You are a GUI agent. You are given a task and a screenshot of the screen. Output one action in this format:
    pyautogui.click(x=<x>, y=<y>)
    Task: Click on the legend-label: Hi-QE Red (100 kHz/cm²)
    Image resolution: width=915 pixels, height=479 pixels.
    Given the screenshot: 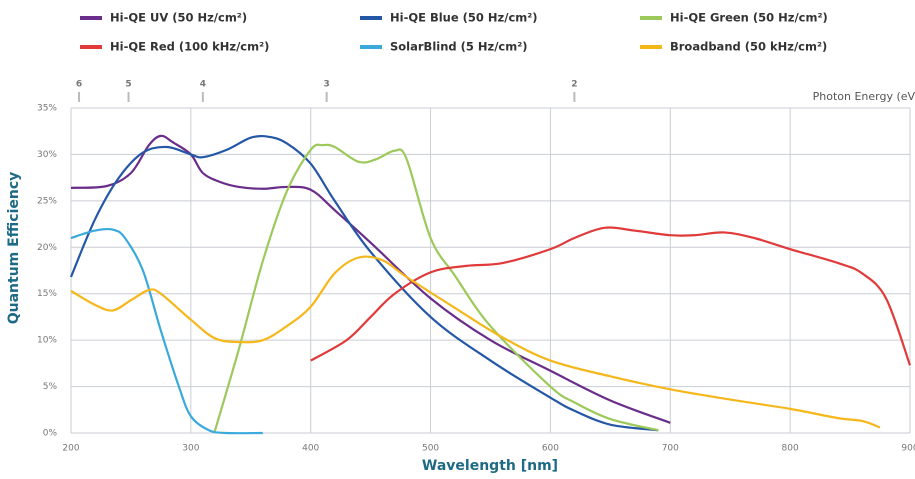 What is the action you would take?
    pyautogui.click(x=189, y=47)
    